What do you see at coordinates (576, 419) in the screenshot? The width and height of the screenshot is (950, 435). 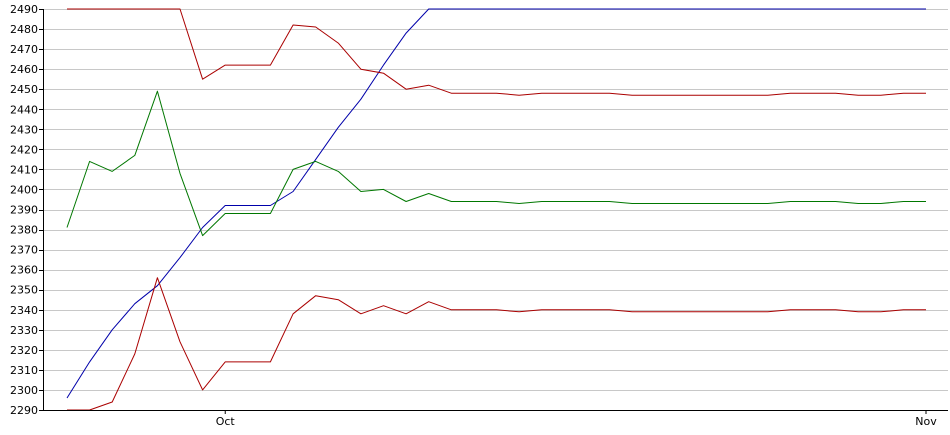 I see `x-axis-tick-labels: Oct Nov` at bounding box center [576, 419].